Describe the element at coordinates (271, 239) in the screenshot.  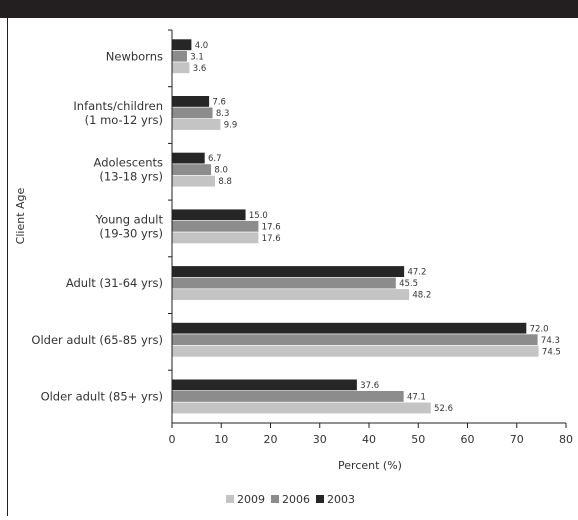
I see `value-label-2009-cat-3: 17.6` at that location.